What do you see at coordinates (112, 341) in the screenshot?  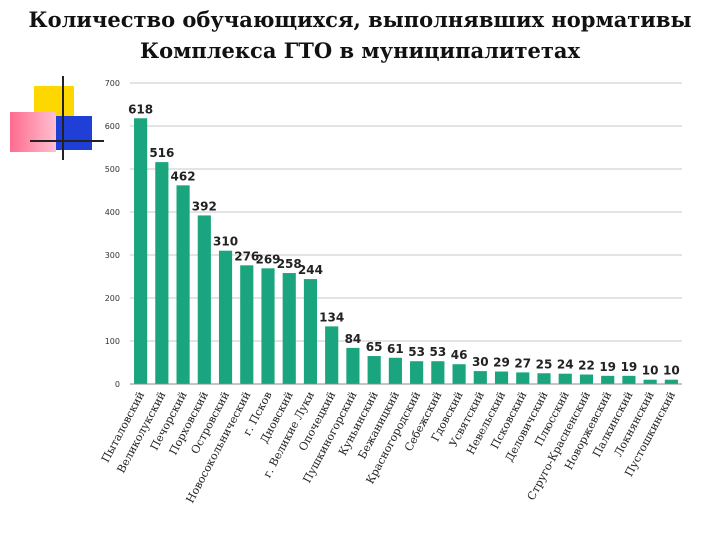 I see `y-tick-label: 100` at bounding box center [112, 341].